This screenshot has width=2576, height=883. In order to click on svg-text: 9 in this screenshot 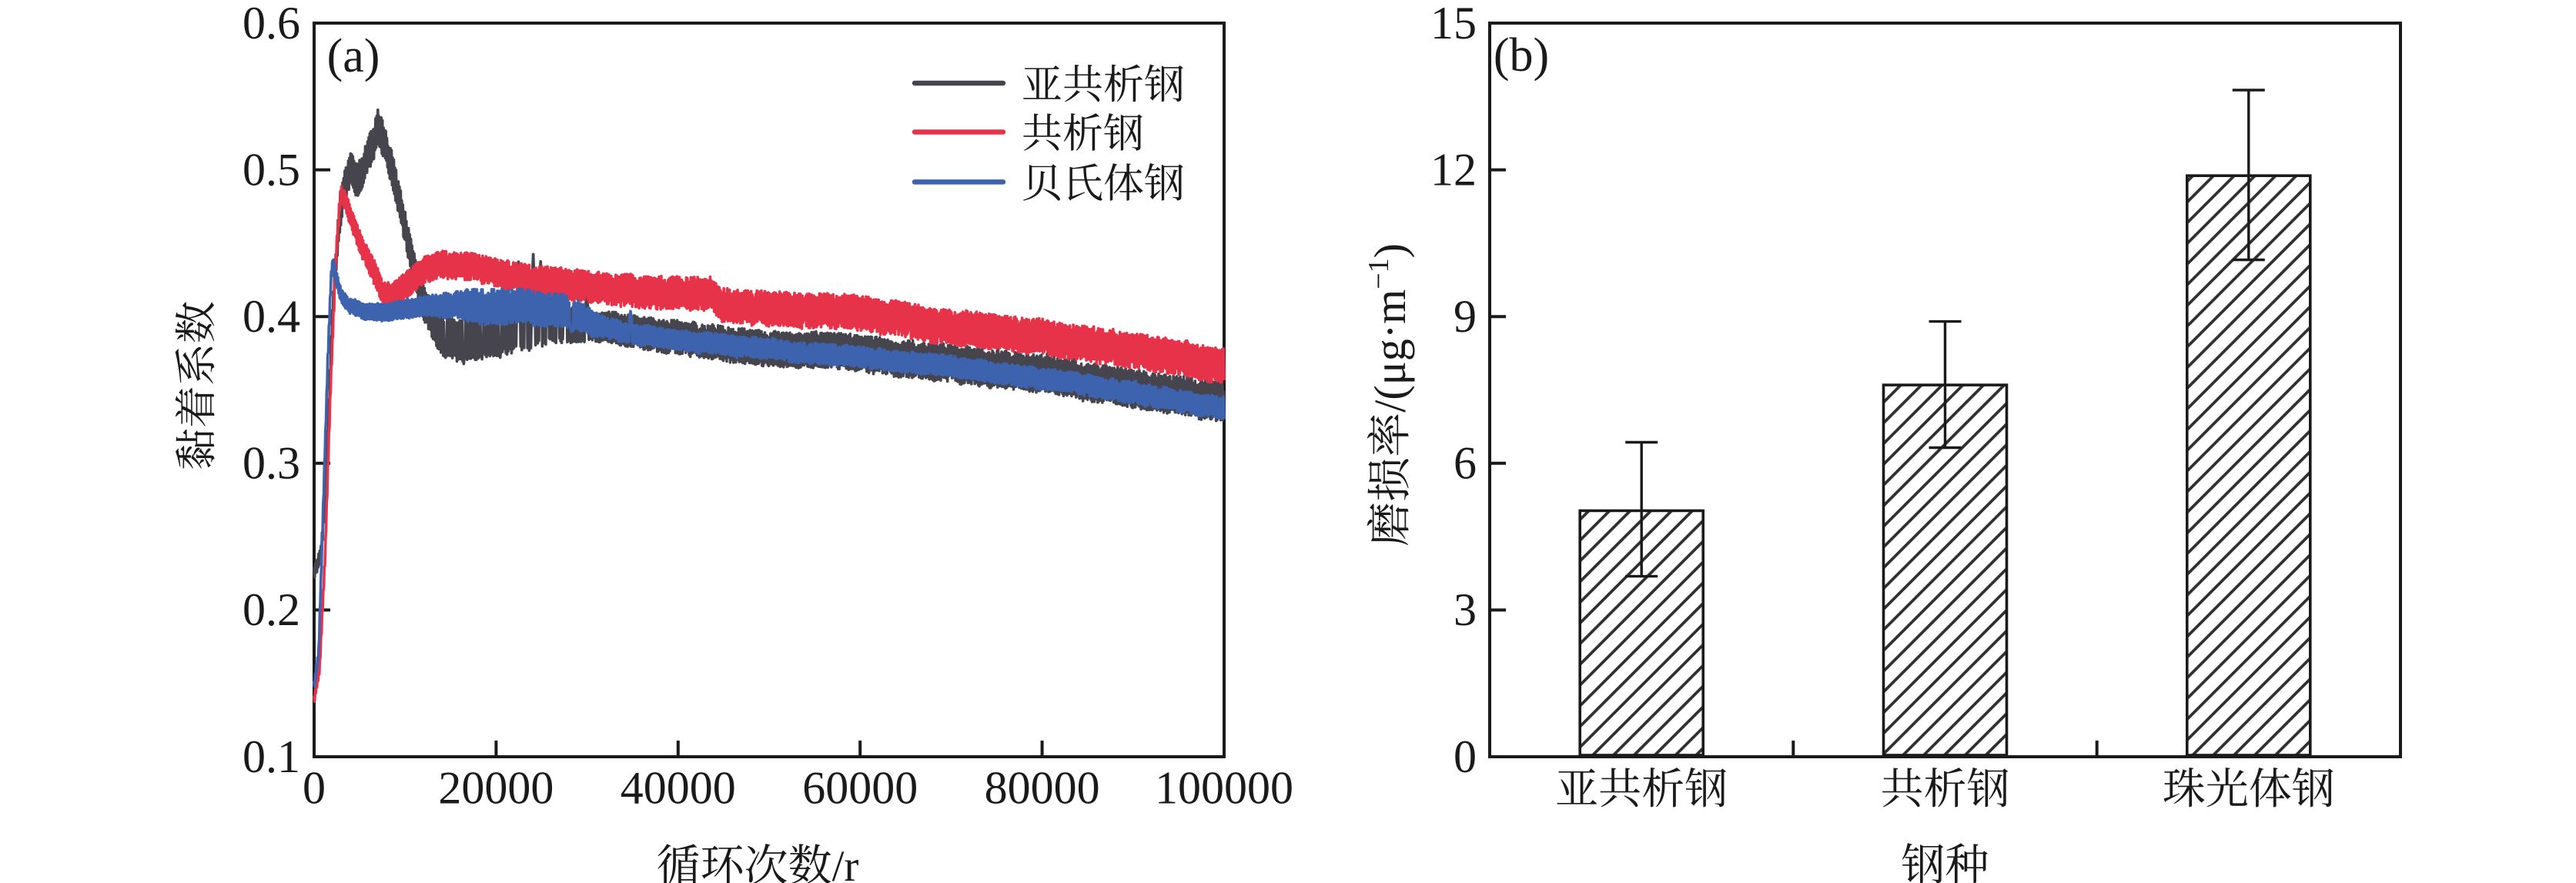, I will do `click(1466, 316)`.